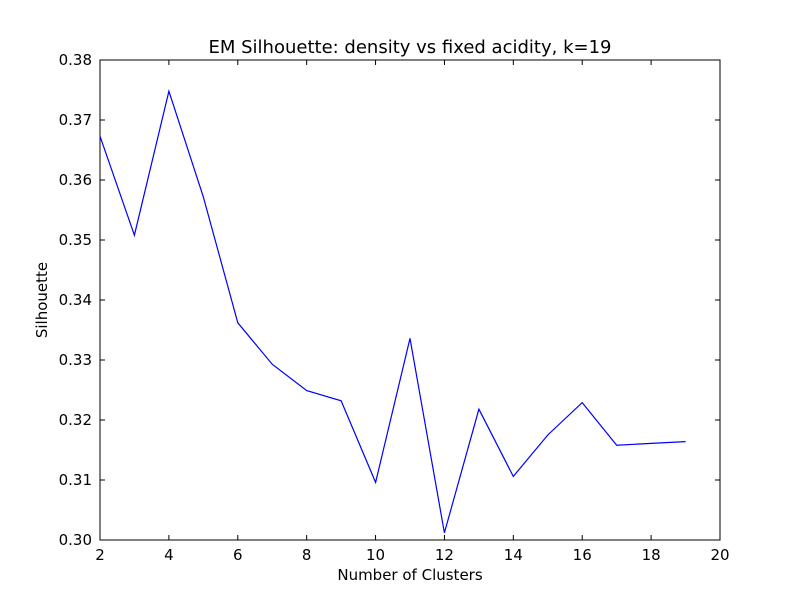  What do you see at coordinates (75, 180) in the screenshot?
I see `y-tick-label: 0.36` at bounding box center [75, 180].